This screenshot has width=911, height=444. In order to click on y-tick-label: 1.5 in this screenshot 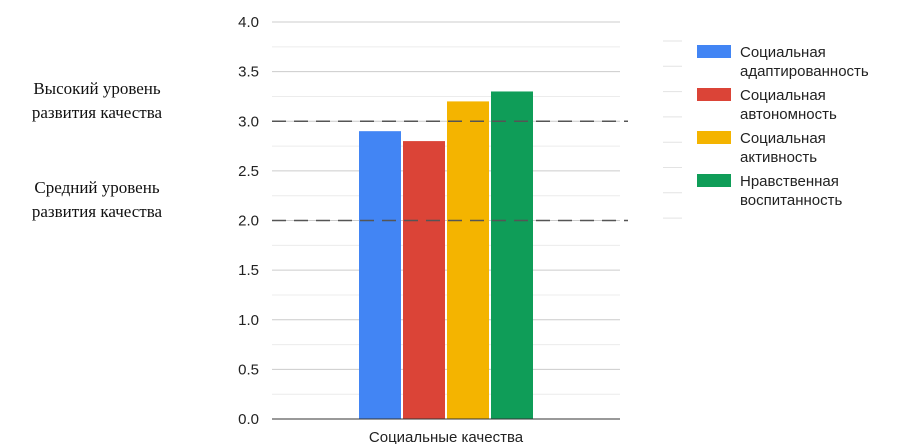, I will do `click(248, 270)`.